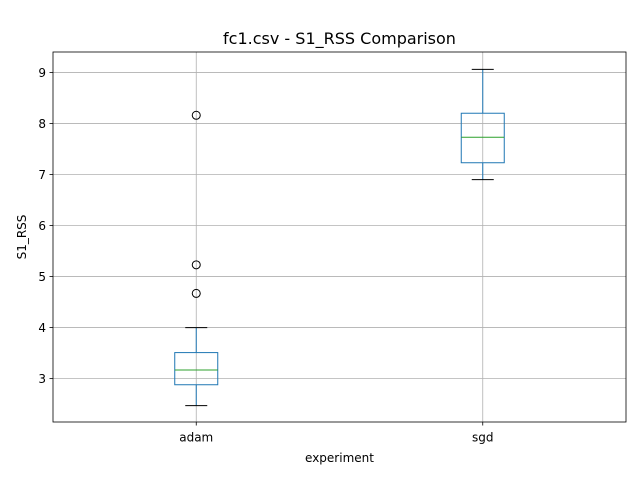  What do you see at coordinates (42, 124) in the screenshot?
I see `y-tick-label: 8` at bounding box center [42, 124].